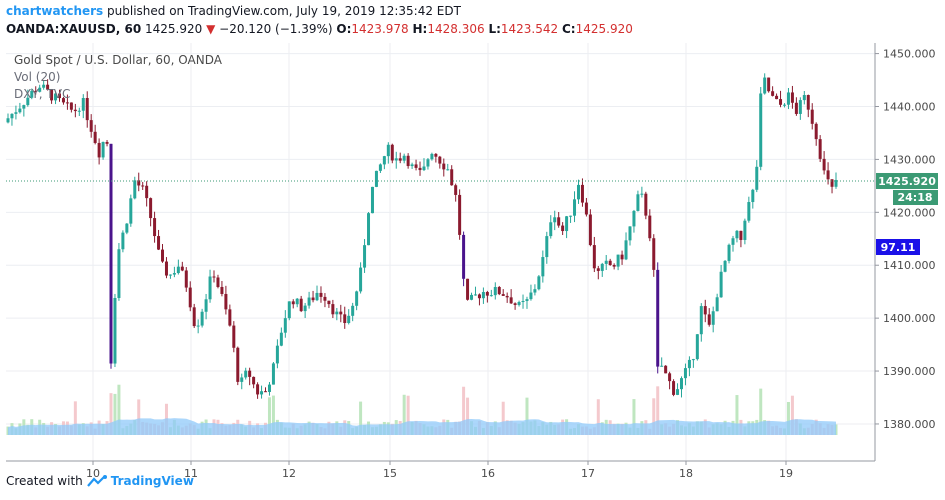 The width and height of the screenshot is (945, 500). What do you see at coordinates (604, 29) in the screenshot?
I see `close-value: 1425.920` at bounding box center [604, 29].